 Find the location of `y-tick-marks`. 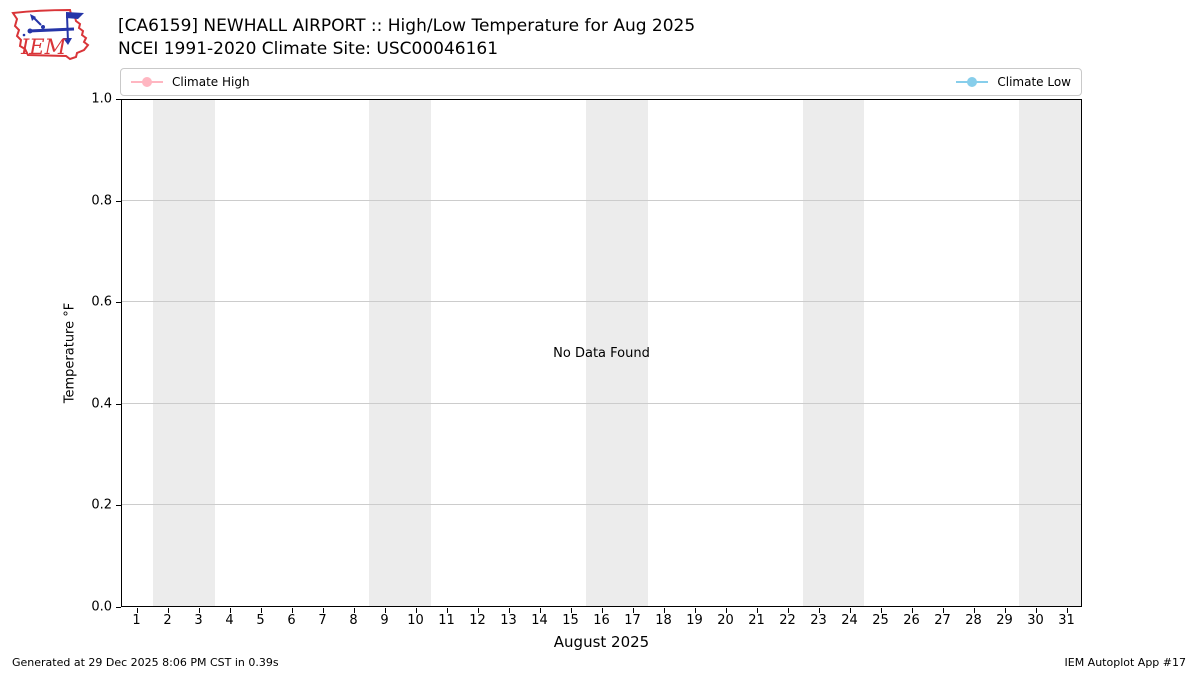

y-tick-marks is located at coordinates (118, 353).